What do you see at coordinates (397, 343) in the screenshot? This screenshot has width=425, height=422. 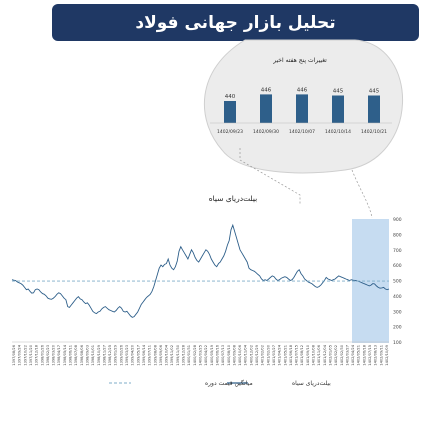 I see `y-tick-label-0: 100` at bounding box center [397, 343].